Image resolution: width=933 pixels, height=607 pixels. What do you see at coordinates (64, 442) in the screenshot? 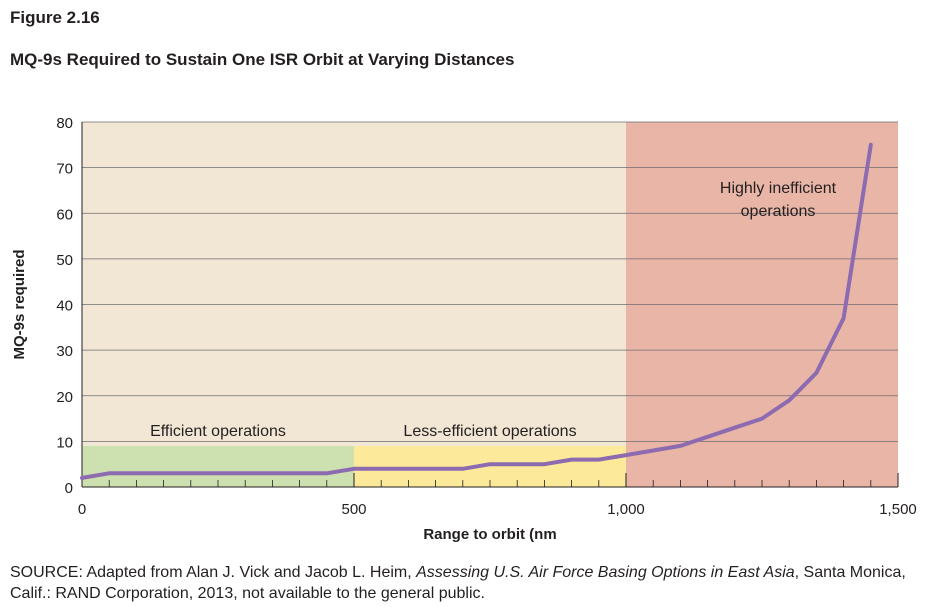
I see `y-tick-label: 10` at bounding box center [64, 442].